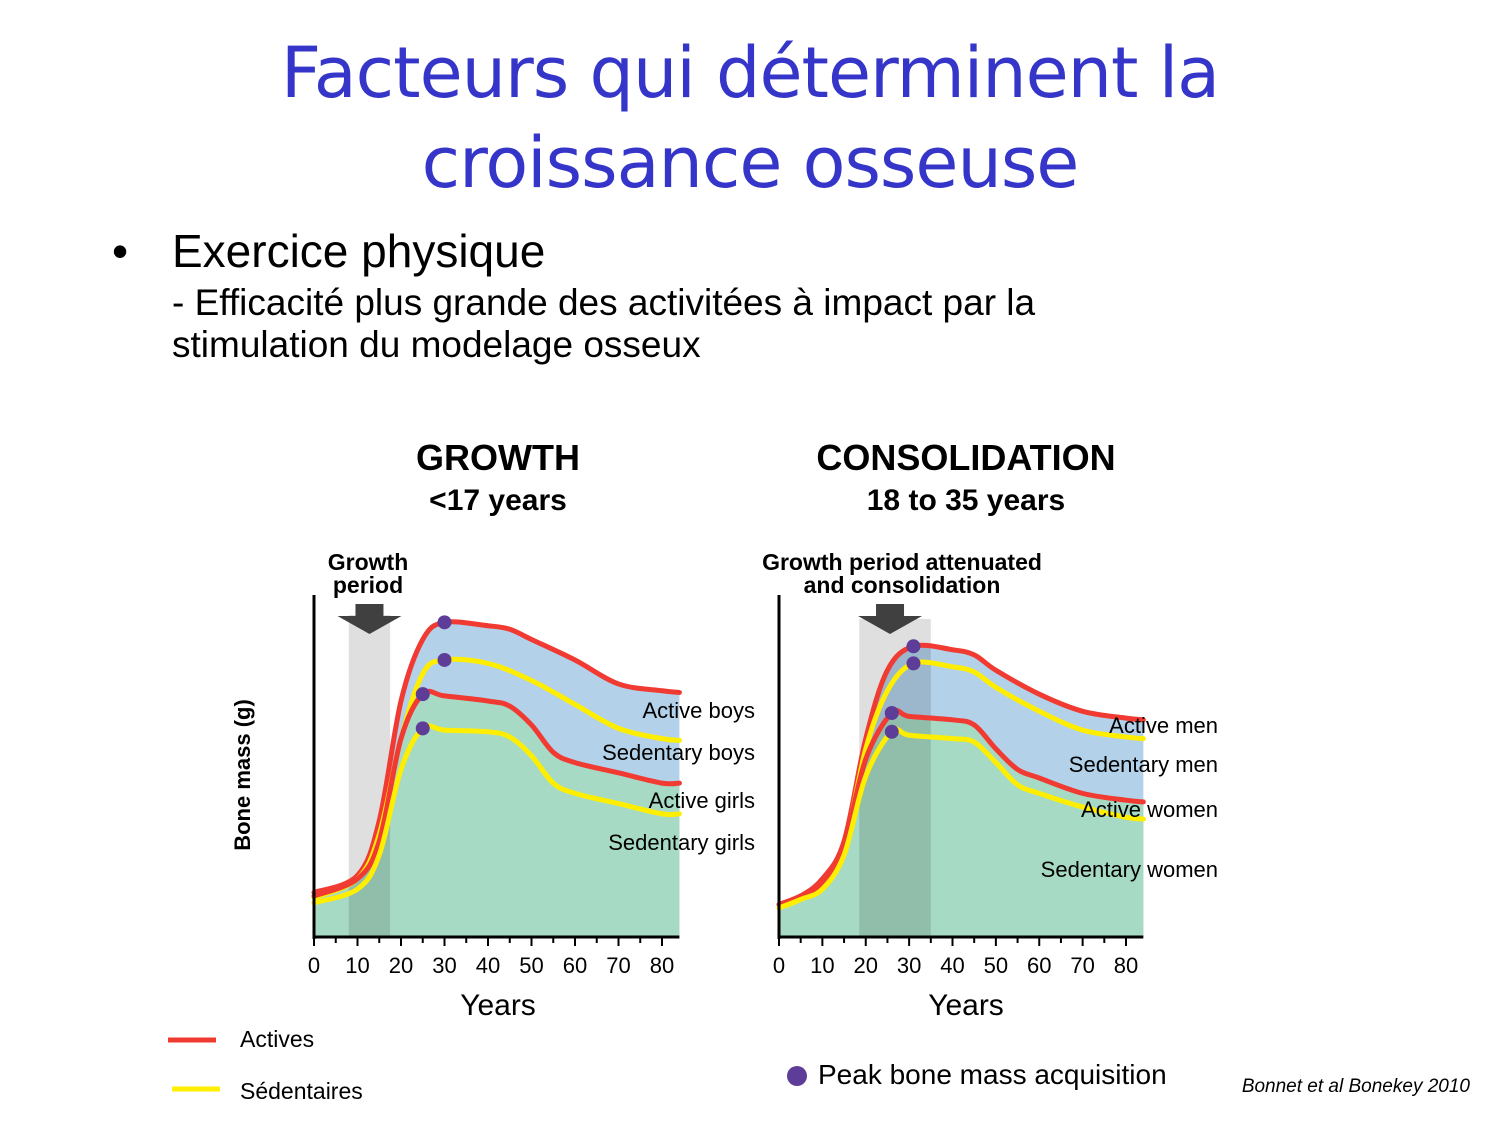 The height and width of the screenshot is (1125, 1500). I want to click on y-axis-title: Bone mass (g), so click(242, 775).